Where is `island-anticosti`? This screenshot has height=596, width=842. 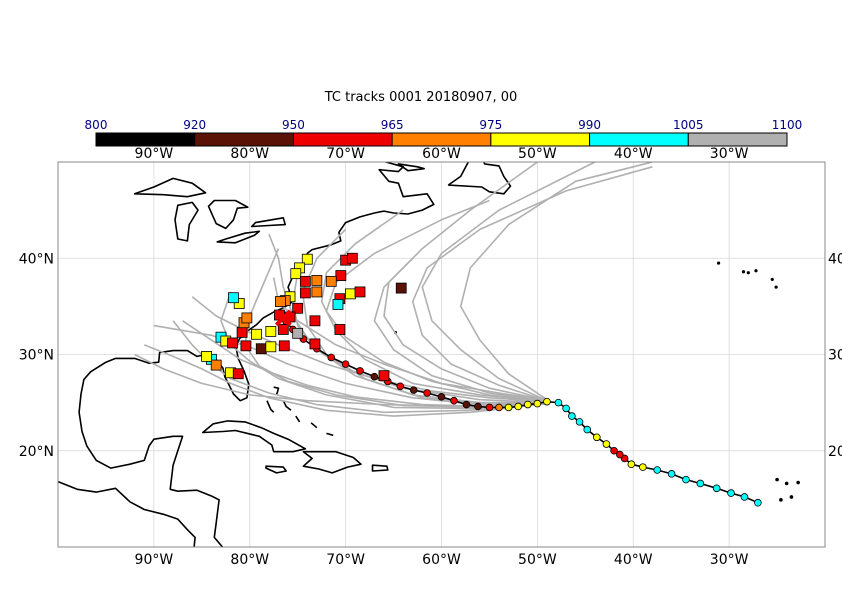 island-anticosti is located at coordinates (411, 167).